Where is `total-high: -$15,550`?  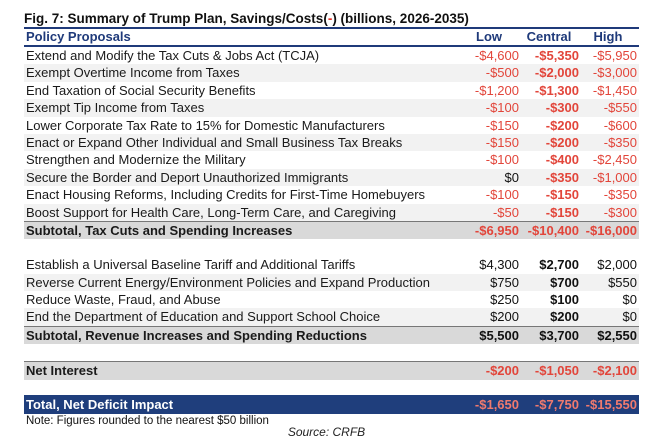
total-high: -$15,550 is located at coordinates (611, 404).